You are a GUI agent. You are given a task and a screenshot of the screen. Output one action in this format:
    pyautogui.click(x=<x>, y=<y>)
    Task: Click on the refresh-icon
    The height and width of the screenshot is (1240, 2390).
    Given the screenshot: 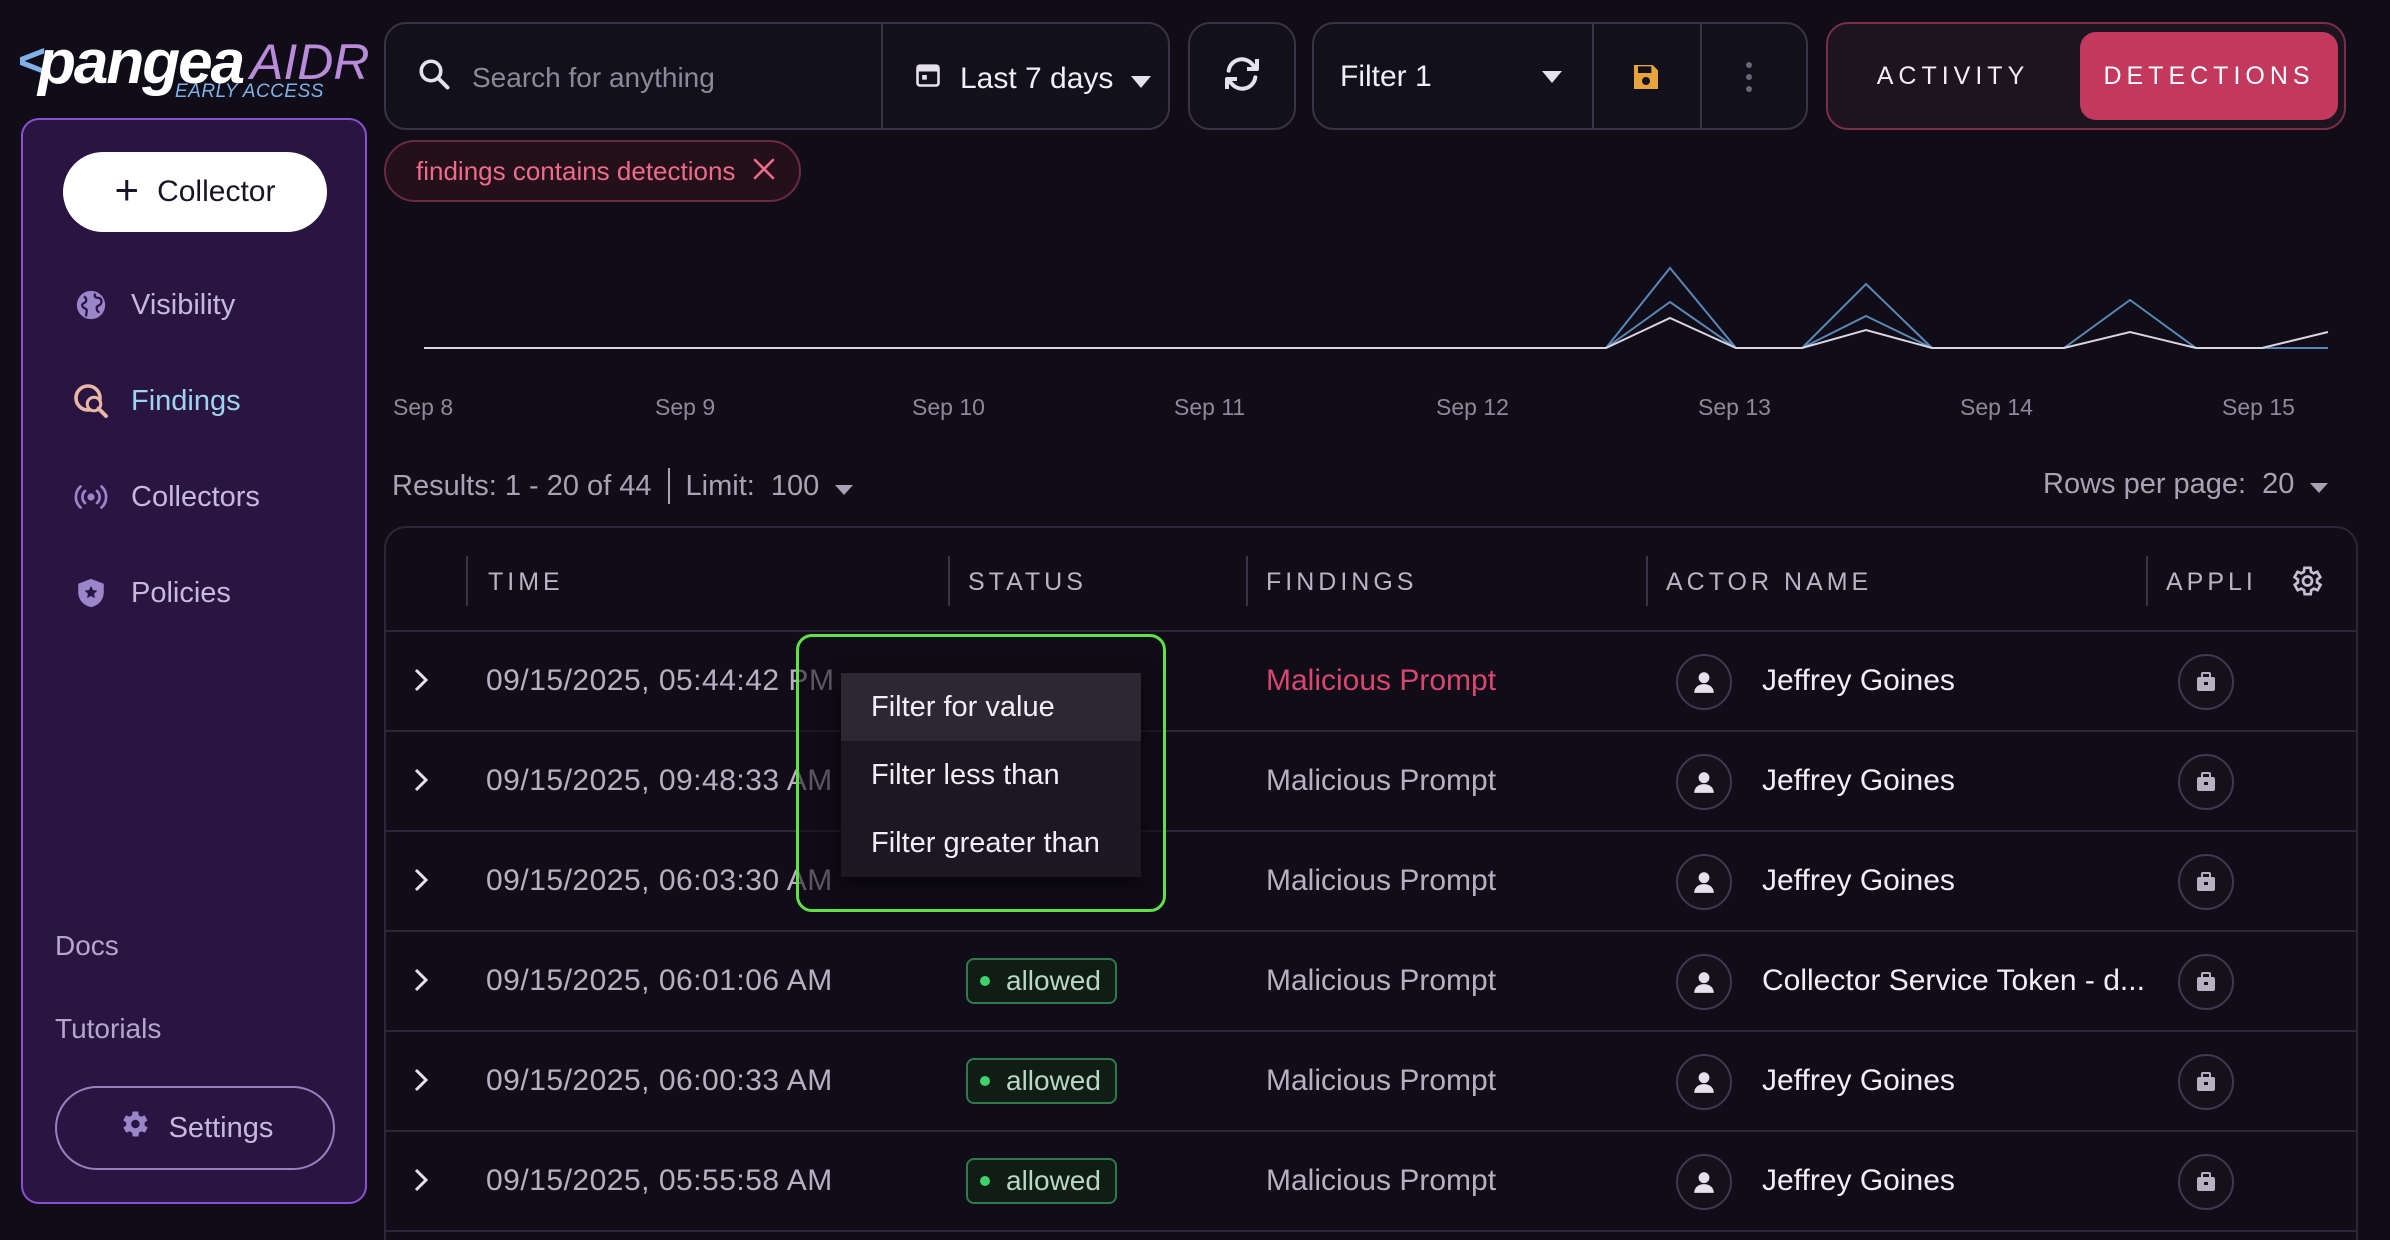 What is the action you would take?
    pyautogui.click(x=1242, y=76)
    